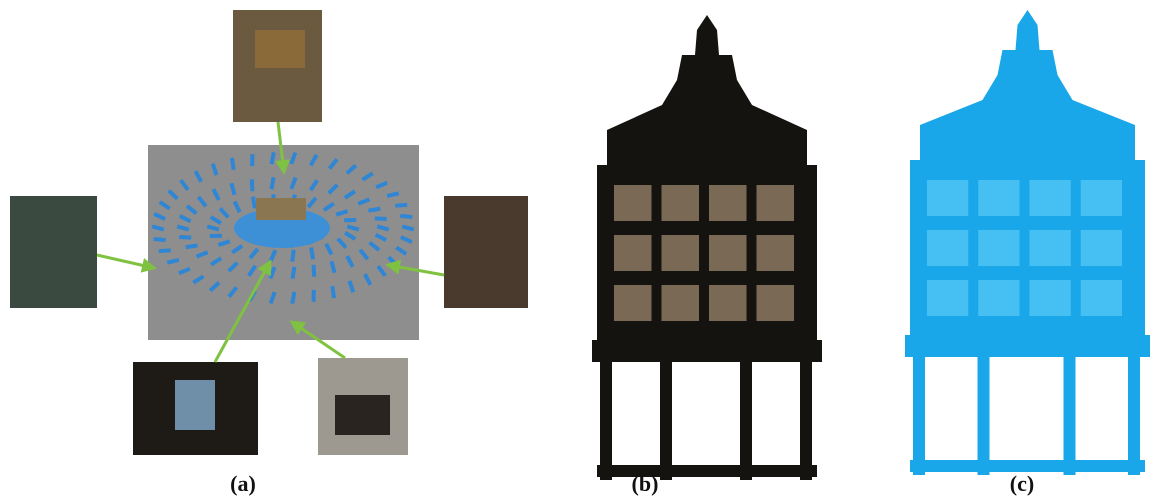 Image resolution: width=1157 pixels, height=501 pixels. Describe the element at coordinates (281, 209) in the screenshot. I see `object-preview` at that location.